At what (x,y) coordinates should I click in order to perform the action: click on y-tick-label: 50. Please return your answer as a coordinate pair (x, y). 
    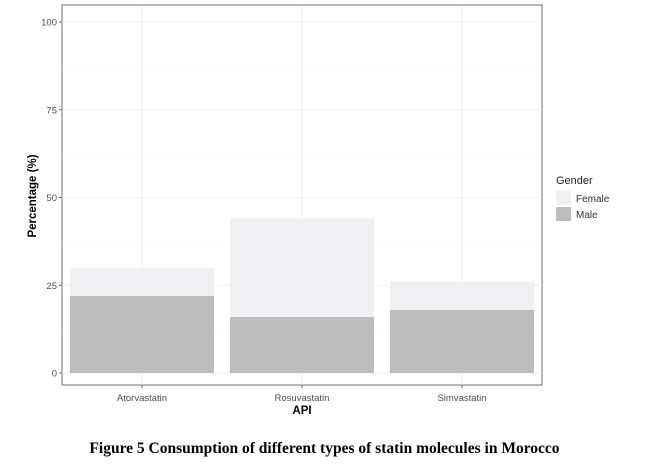
    Looking at the image, I should click on (51, 198).